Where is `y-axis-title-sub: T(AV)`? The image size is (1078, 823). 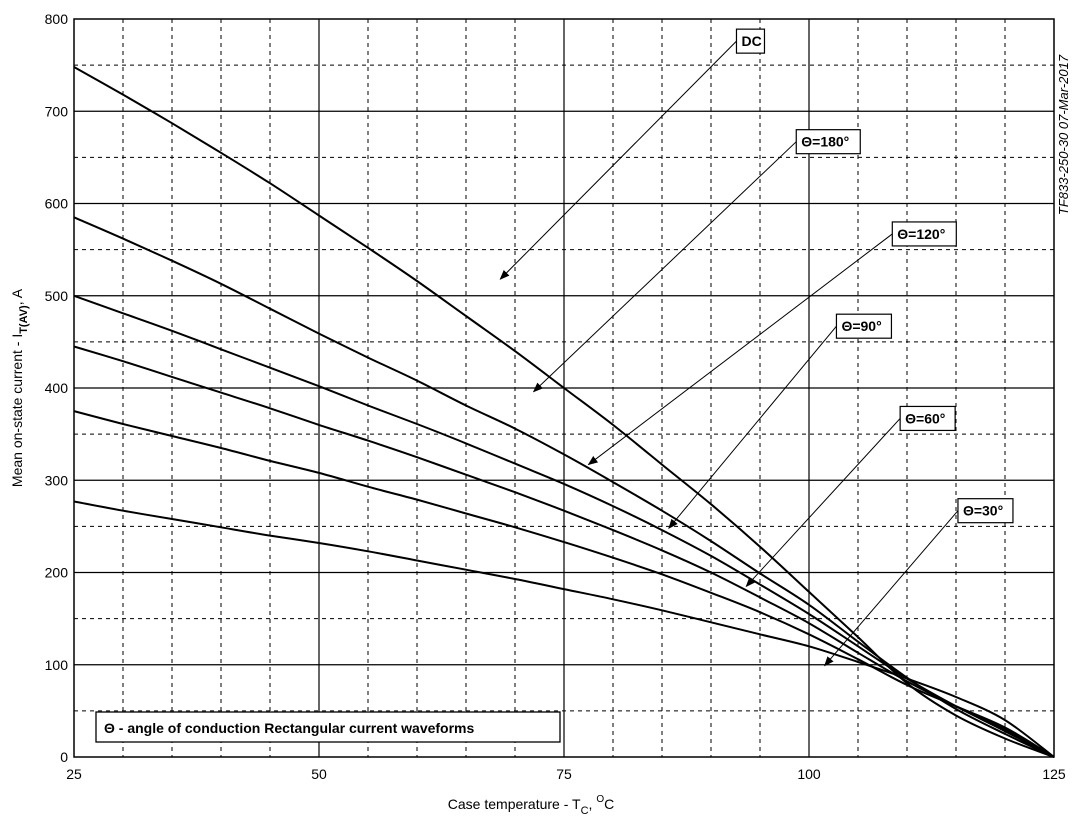
y-axis-title-sub: T(AV) is located at coordinates (24, 319).